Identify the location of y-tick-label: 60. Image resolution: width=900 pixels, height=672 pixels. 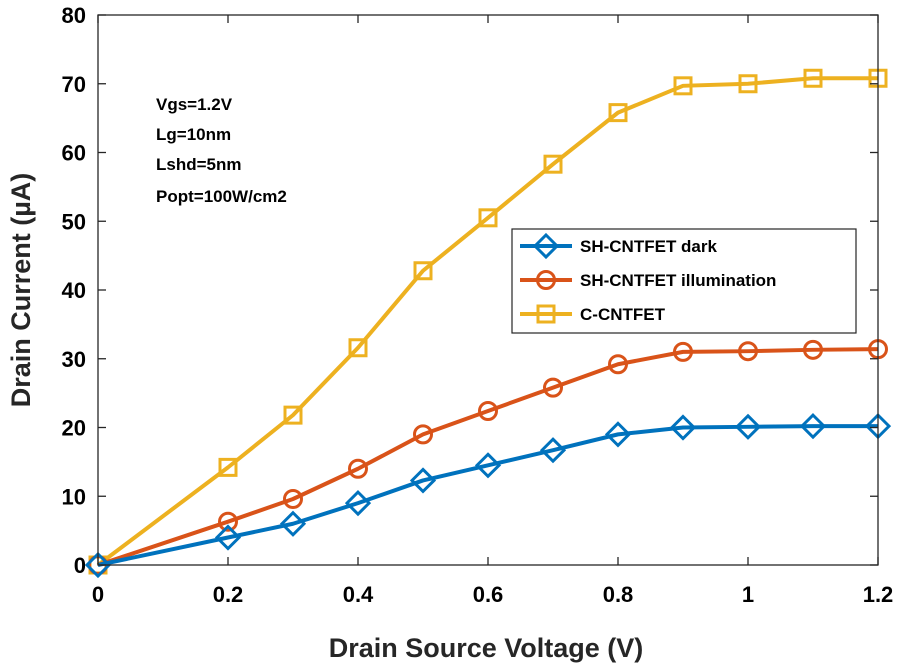
(74, 153).